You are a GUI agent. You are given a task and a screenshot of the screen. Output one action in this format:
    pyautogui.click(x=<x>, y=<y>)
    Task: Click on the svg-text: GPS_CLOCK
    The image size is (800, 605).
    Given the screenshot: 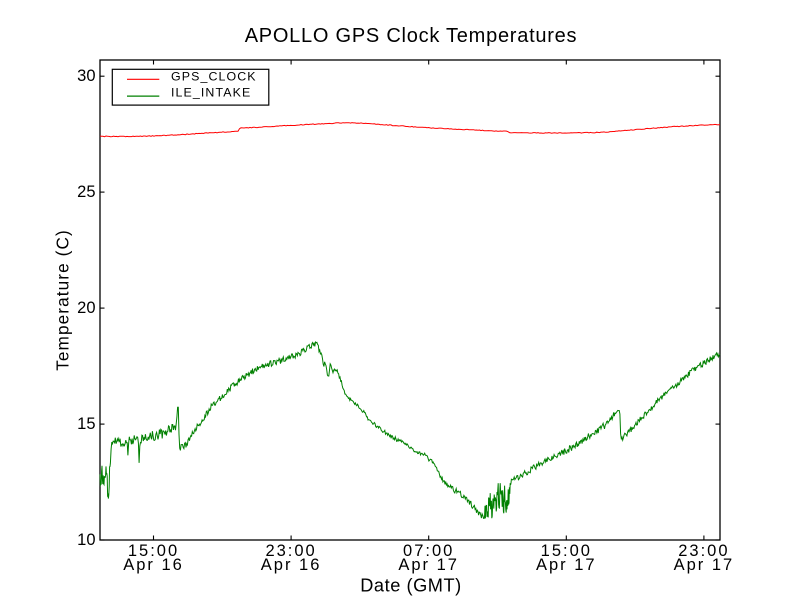 What is the action you would take?
    pyautogui.click(x=214, y=77)
    